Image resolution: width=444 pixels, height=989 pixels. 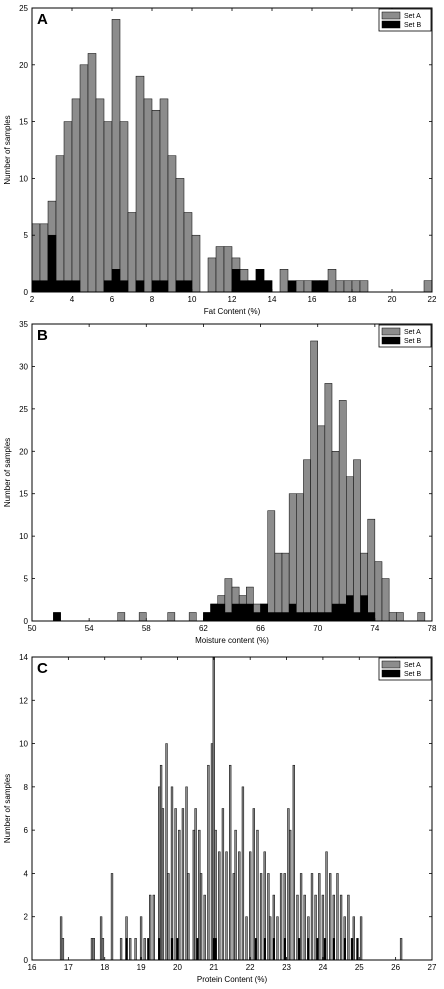 What do you see at coordinates (232, 640) in the screenshot?
I see `x-axis-label: Moisture content (%)` at bounding box center [232, 640].